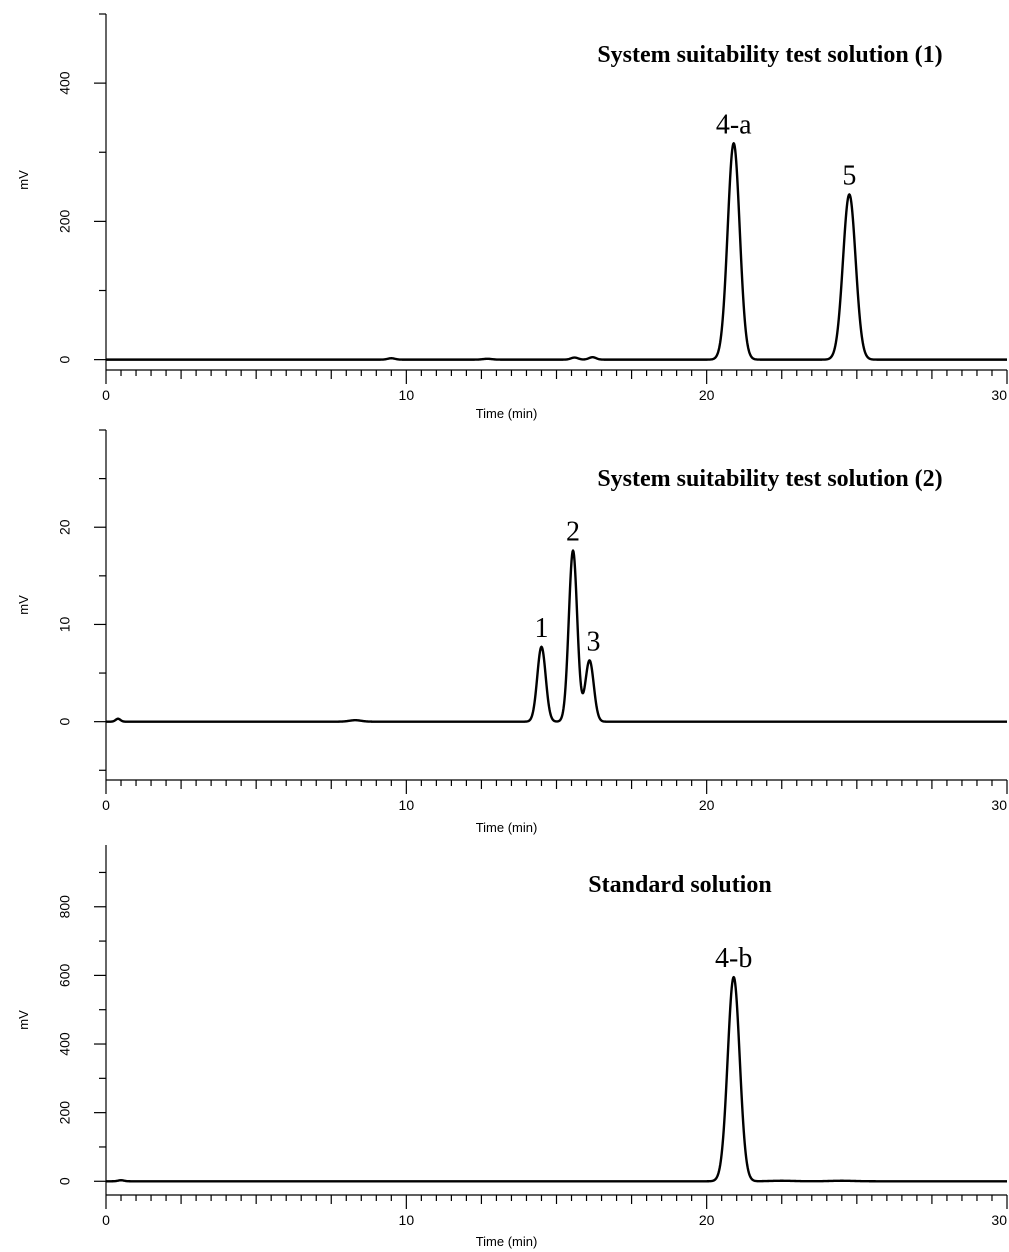 The image size is (1009, 1252). What do you see at coordinates (541, 628) in the screenshot?
I see `peak-label: 1` at bounding box center [541, 628].